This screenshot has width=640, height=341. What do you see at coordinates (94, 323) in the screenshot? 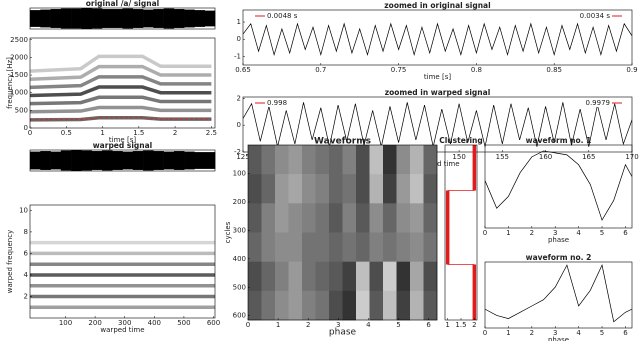
I see `x-tick-label: 200` at bounding box center [94, 323].